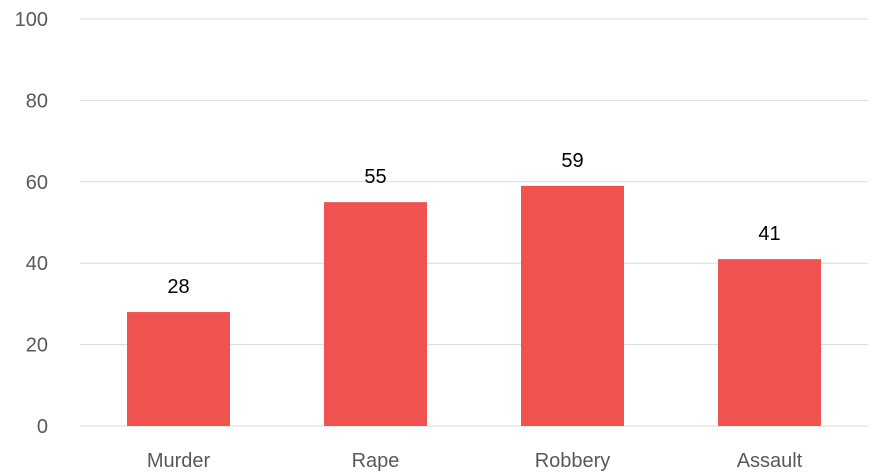 The image size is (878, 475). What do you see at coordinates (37, 183) in the screenshot?
I see `y-tick-label: 60` at bounding box center [37, 183].